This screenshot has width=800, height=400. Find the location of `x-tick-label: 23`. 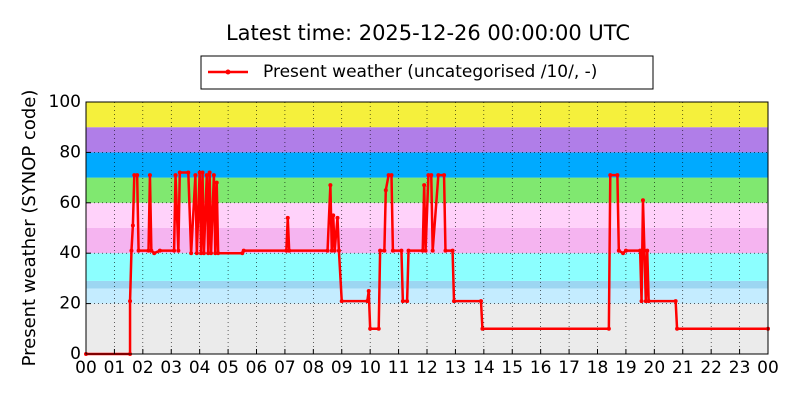

x-tick-label: 23 is located at coordinates (740, 368).